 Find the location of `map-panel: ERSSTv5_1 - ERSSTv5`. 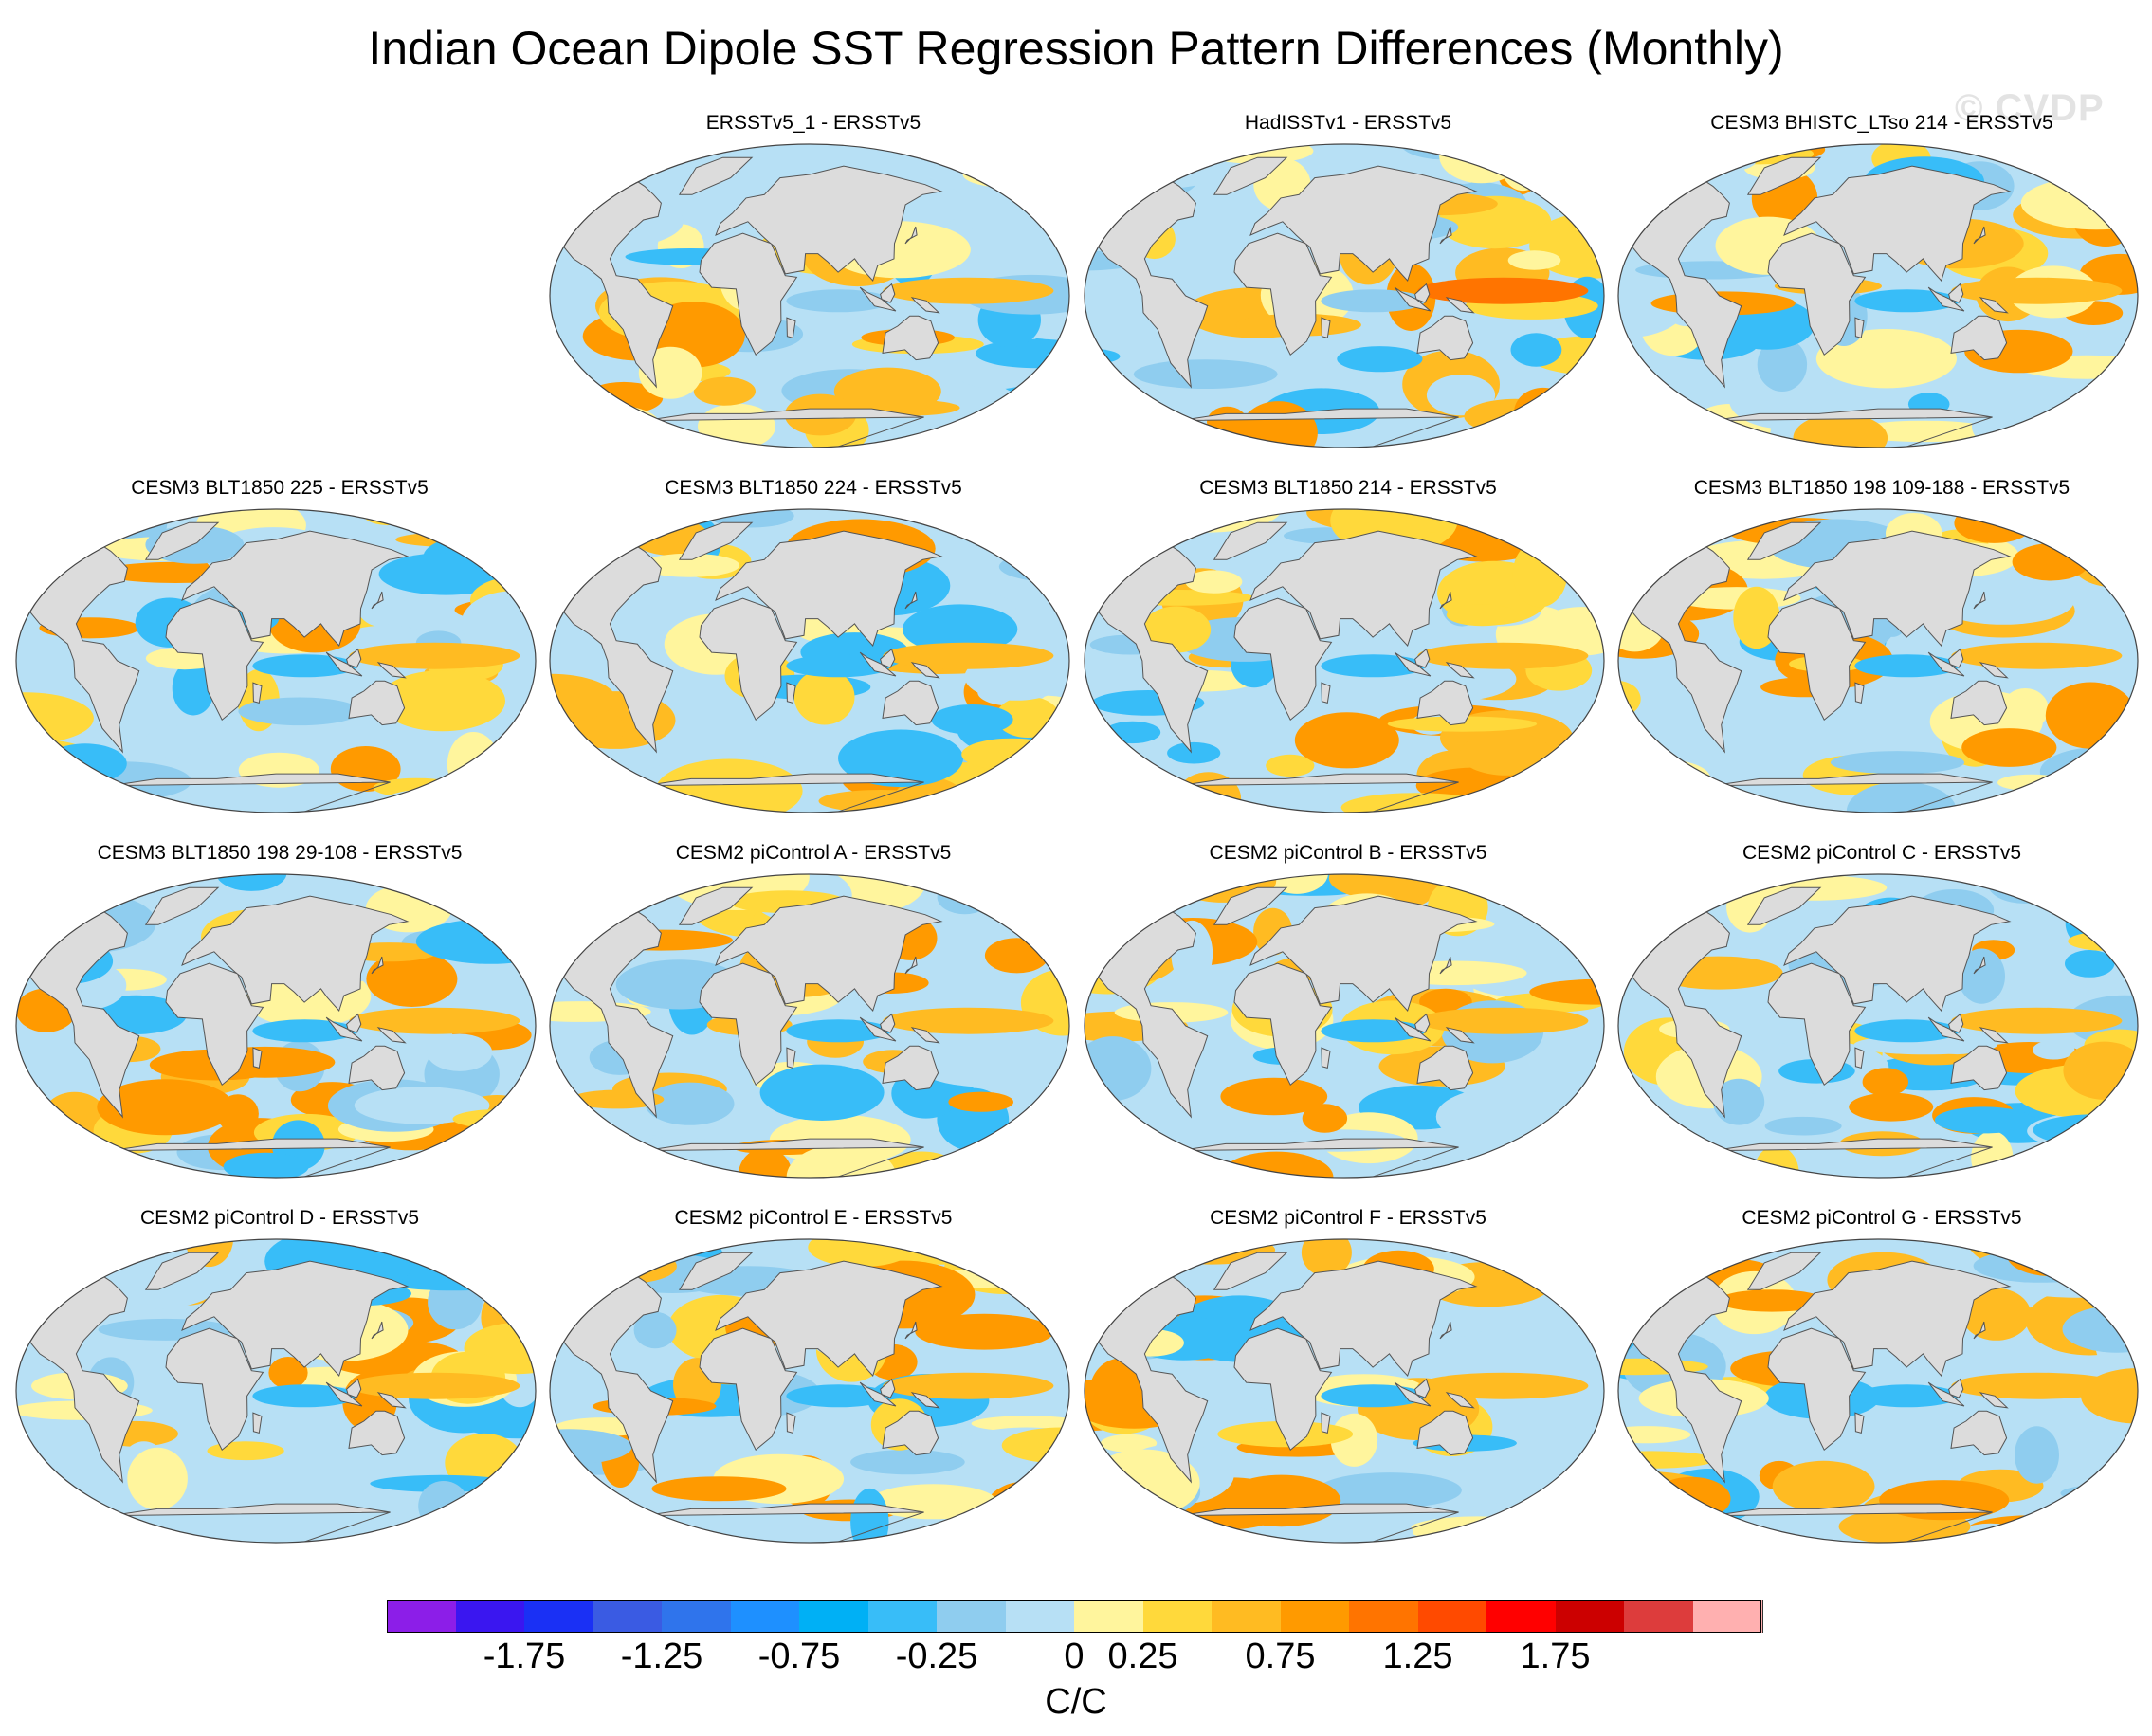

map-panel: ERSSTv5_1 - ERSSTv5 is located at coordinates (814, 282).